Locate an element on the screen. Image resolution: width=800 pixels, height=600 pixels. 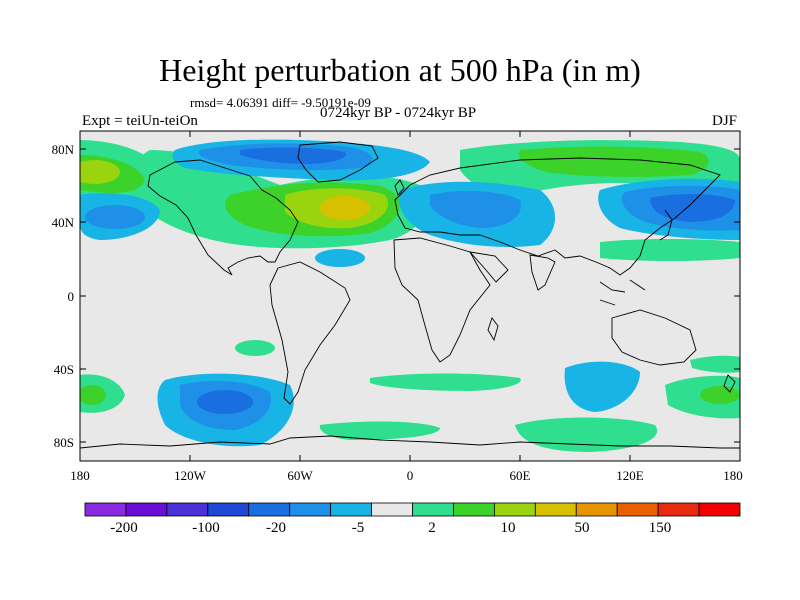
southern-ocean-positive is located at coordinates (379, 430).